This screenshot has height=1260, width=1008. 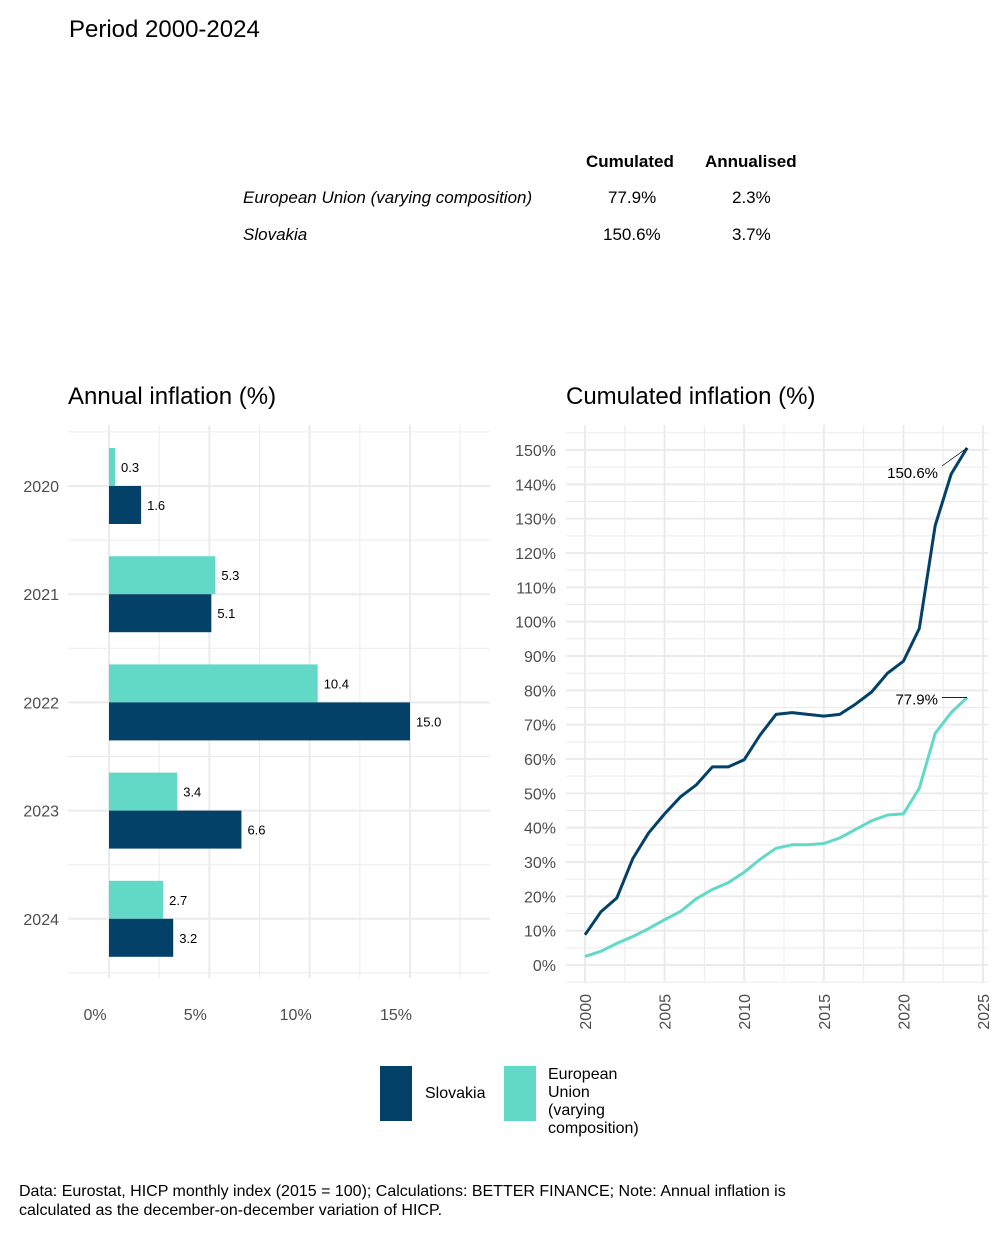 I want to click on x-tick-label: 0%, so click(x=94, y=1015).